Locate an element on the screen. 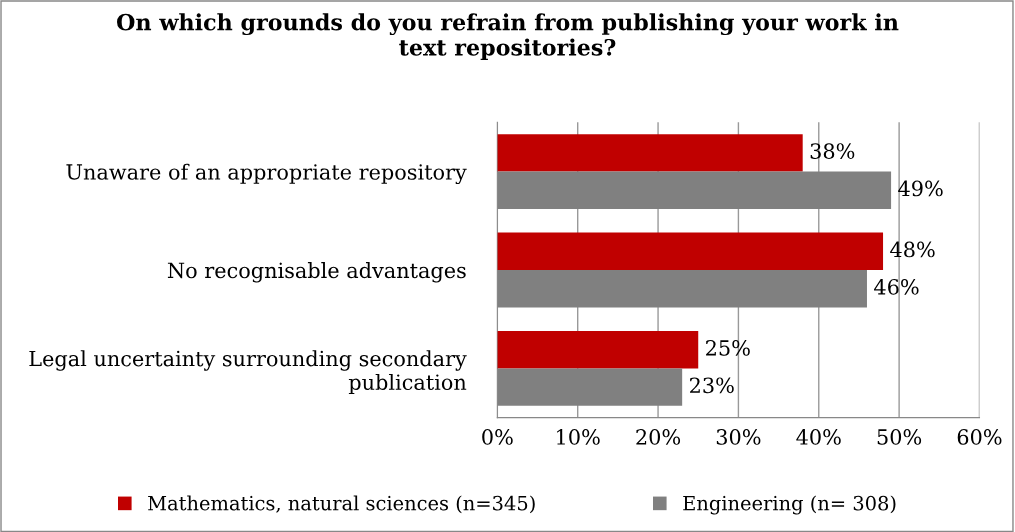 This screenshot has width=1015, height=532. legend-label: Mathematics, natural sciences (n=345) is located at coordinates (341, 504).